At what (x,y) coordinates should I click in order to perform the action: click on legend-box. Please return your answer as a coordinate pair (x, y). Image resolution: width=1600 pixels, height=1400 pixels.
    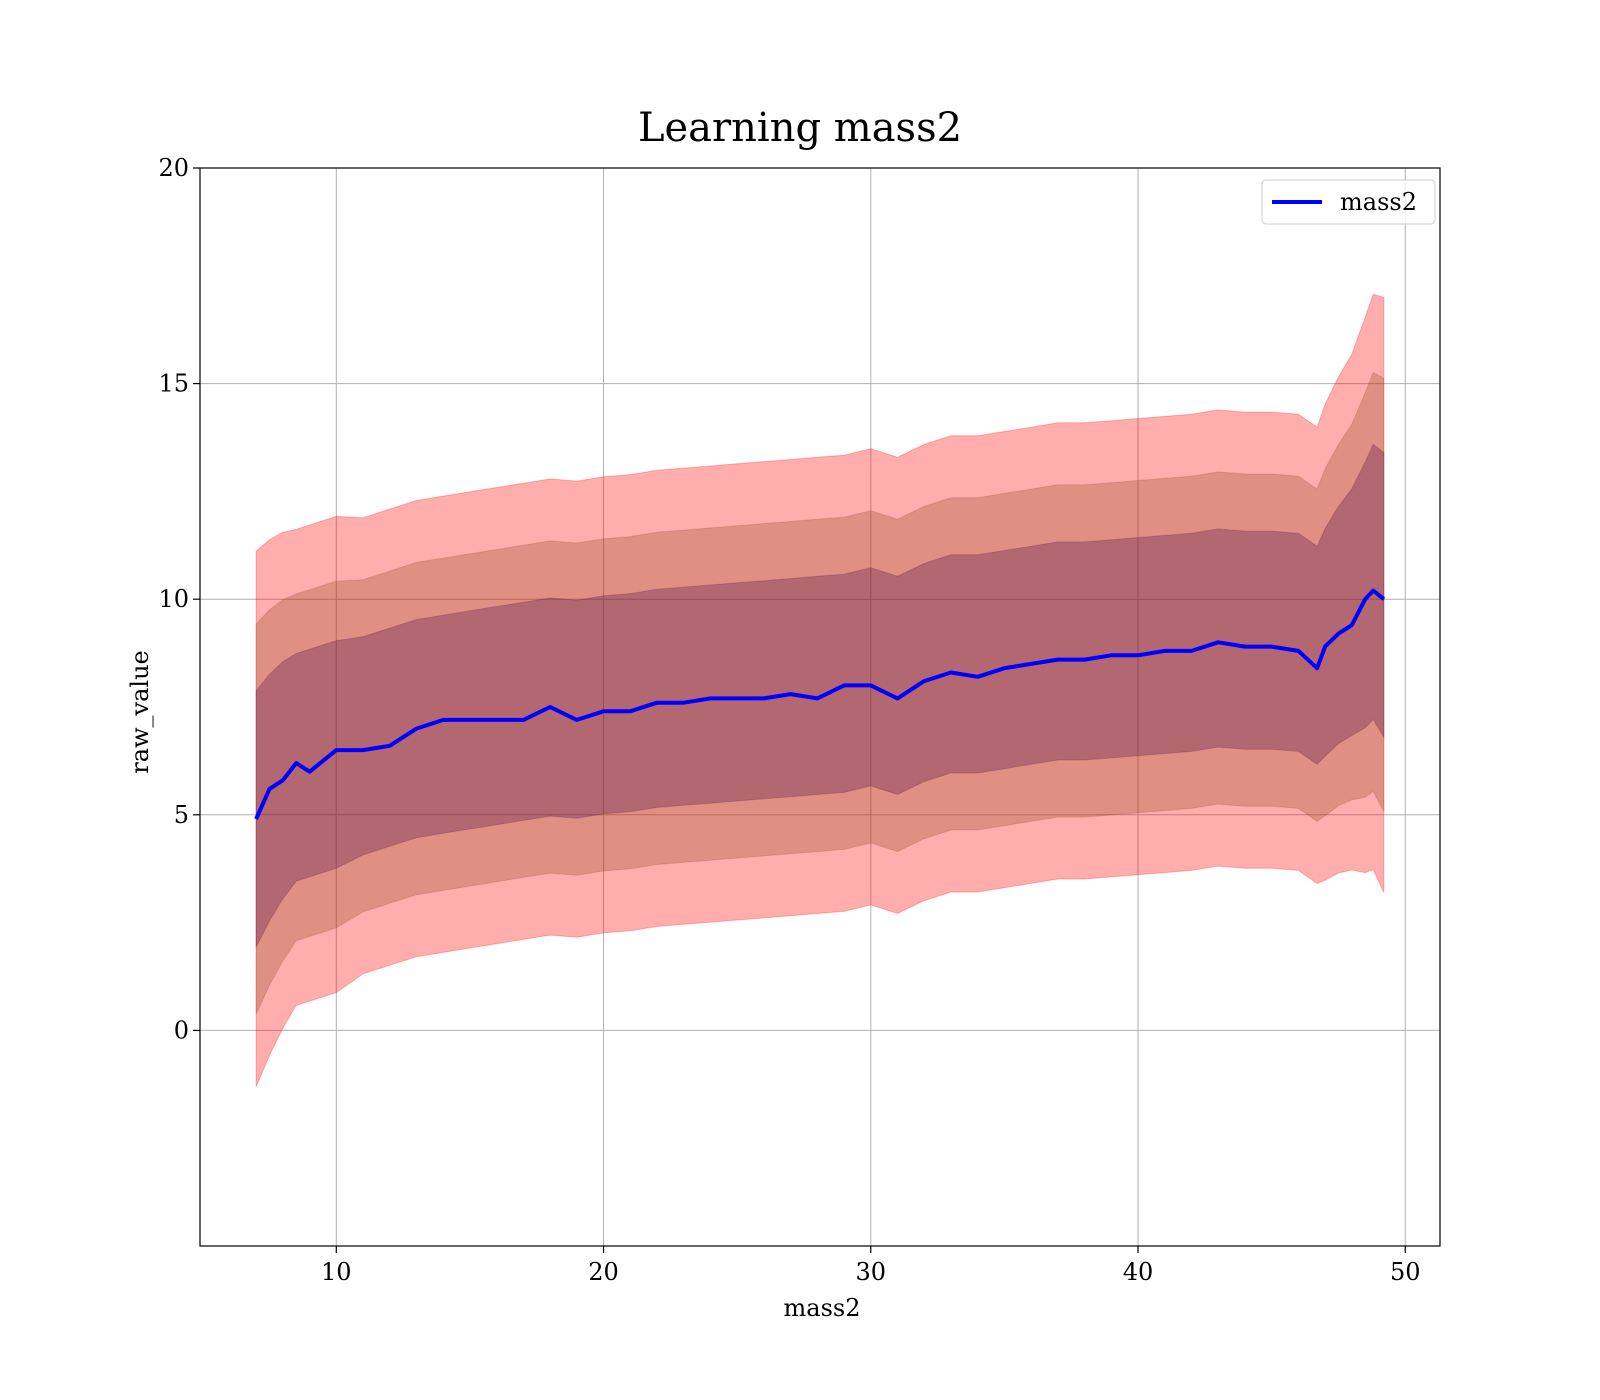
    Looking at the image, I should click on (1348, 202).